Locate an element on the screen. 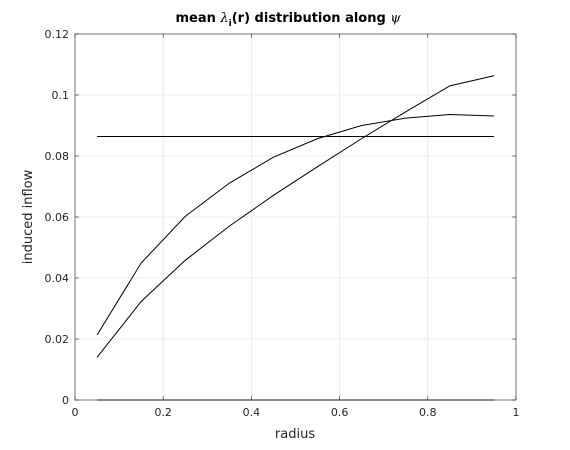  y-tick-label: 0.06 is located at coordinates (57, 217).